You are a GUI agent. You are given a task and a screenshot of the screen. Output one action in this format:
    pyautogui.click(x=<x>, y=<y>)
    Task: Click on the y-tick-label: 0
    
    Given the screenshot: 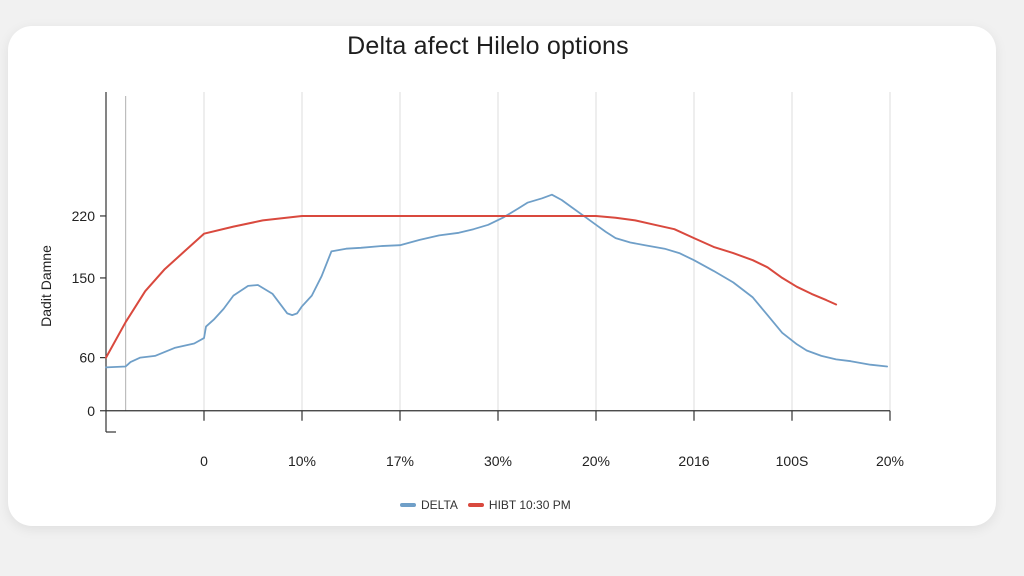 What is the action you would take?
    pyautogui.click(x=91, y=411)
    